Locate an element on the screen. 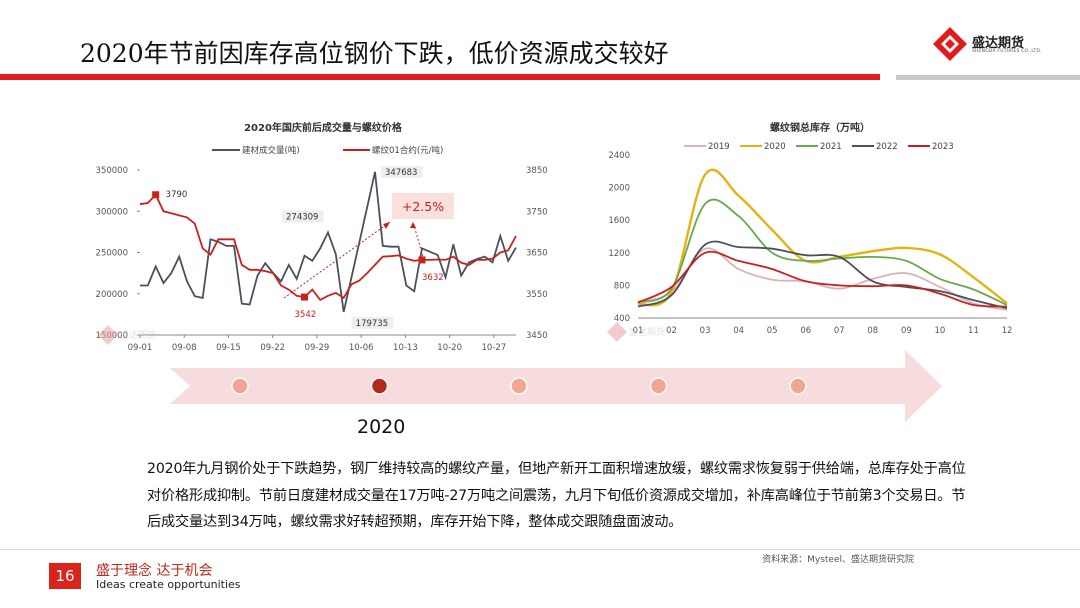 This screenshot has height=608, width=1080. logo-text: 盛达期货 is located at coordinates (998, 43).